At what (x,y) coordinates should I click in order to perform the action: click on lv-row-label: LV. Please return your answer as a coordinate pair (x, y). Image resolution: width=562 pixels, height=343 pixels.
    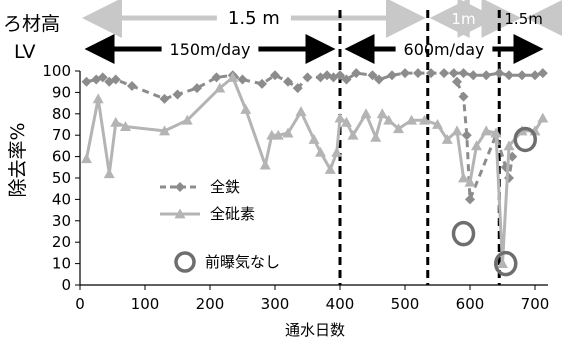
    Looking at the image, I should click on (25, 52).